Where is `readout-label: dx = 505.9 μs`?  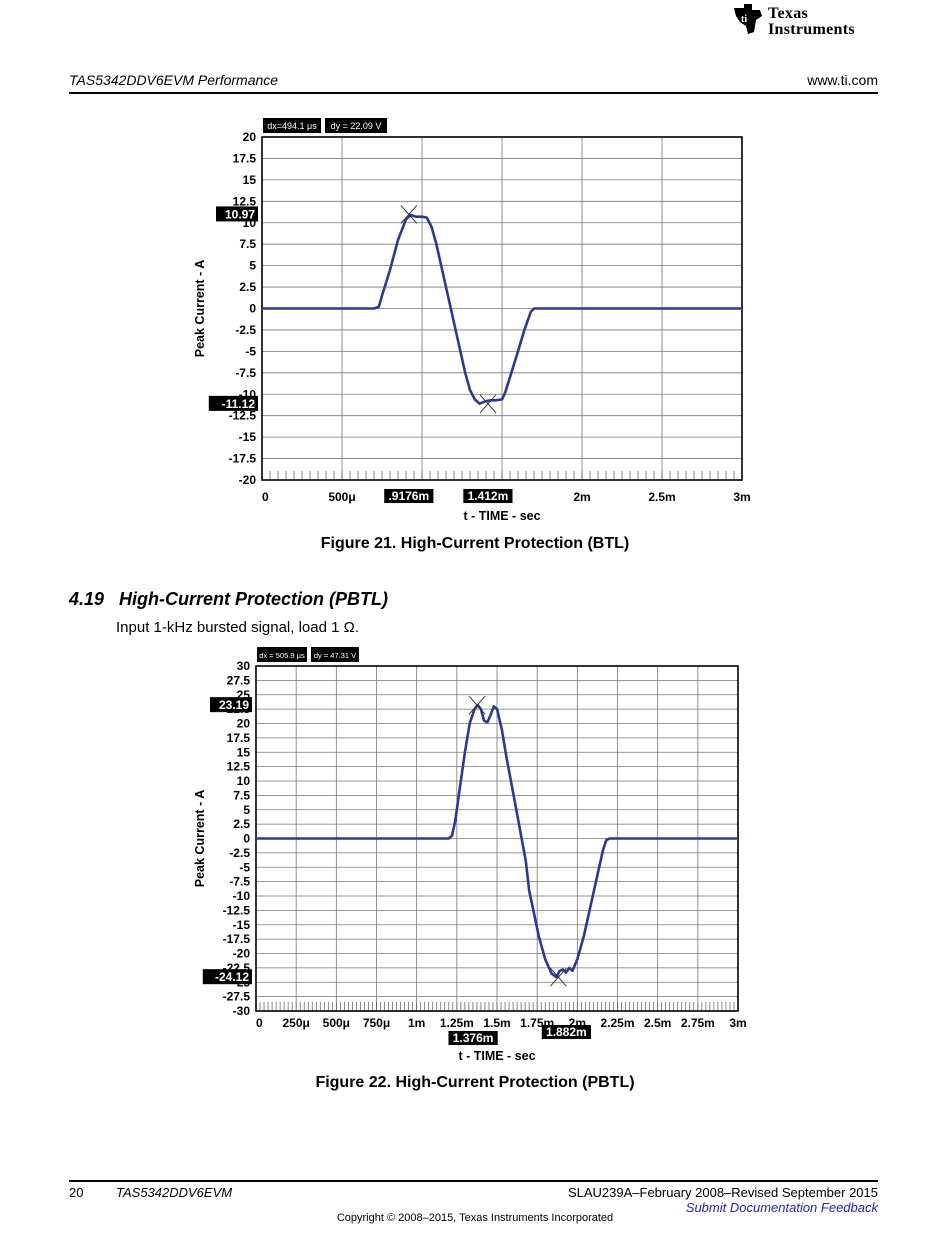
readout-label: dx = 505.9 μs is located at coordinates (282, 655).